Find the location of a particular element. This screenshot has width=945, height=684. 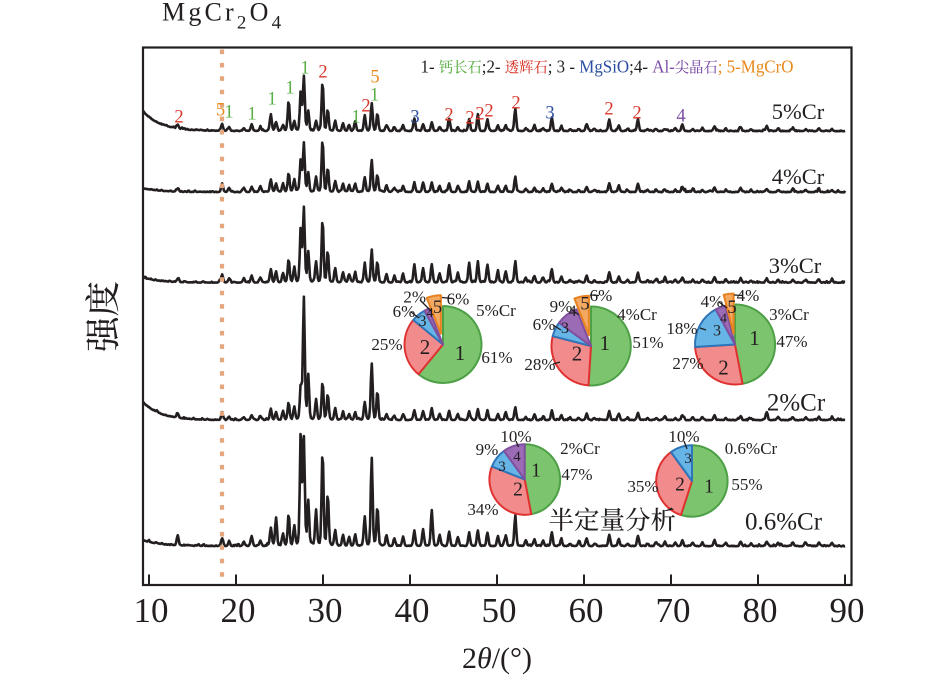

svg-text: 50 is located at coordinates (499, 610).